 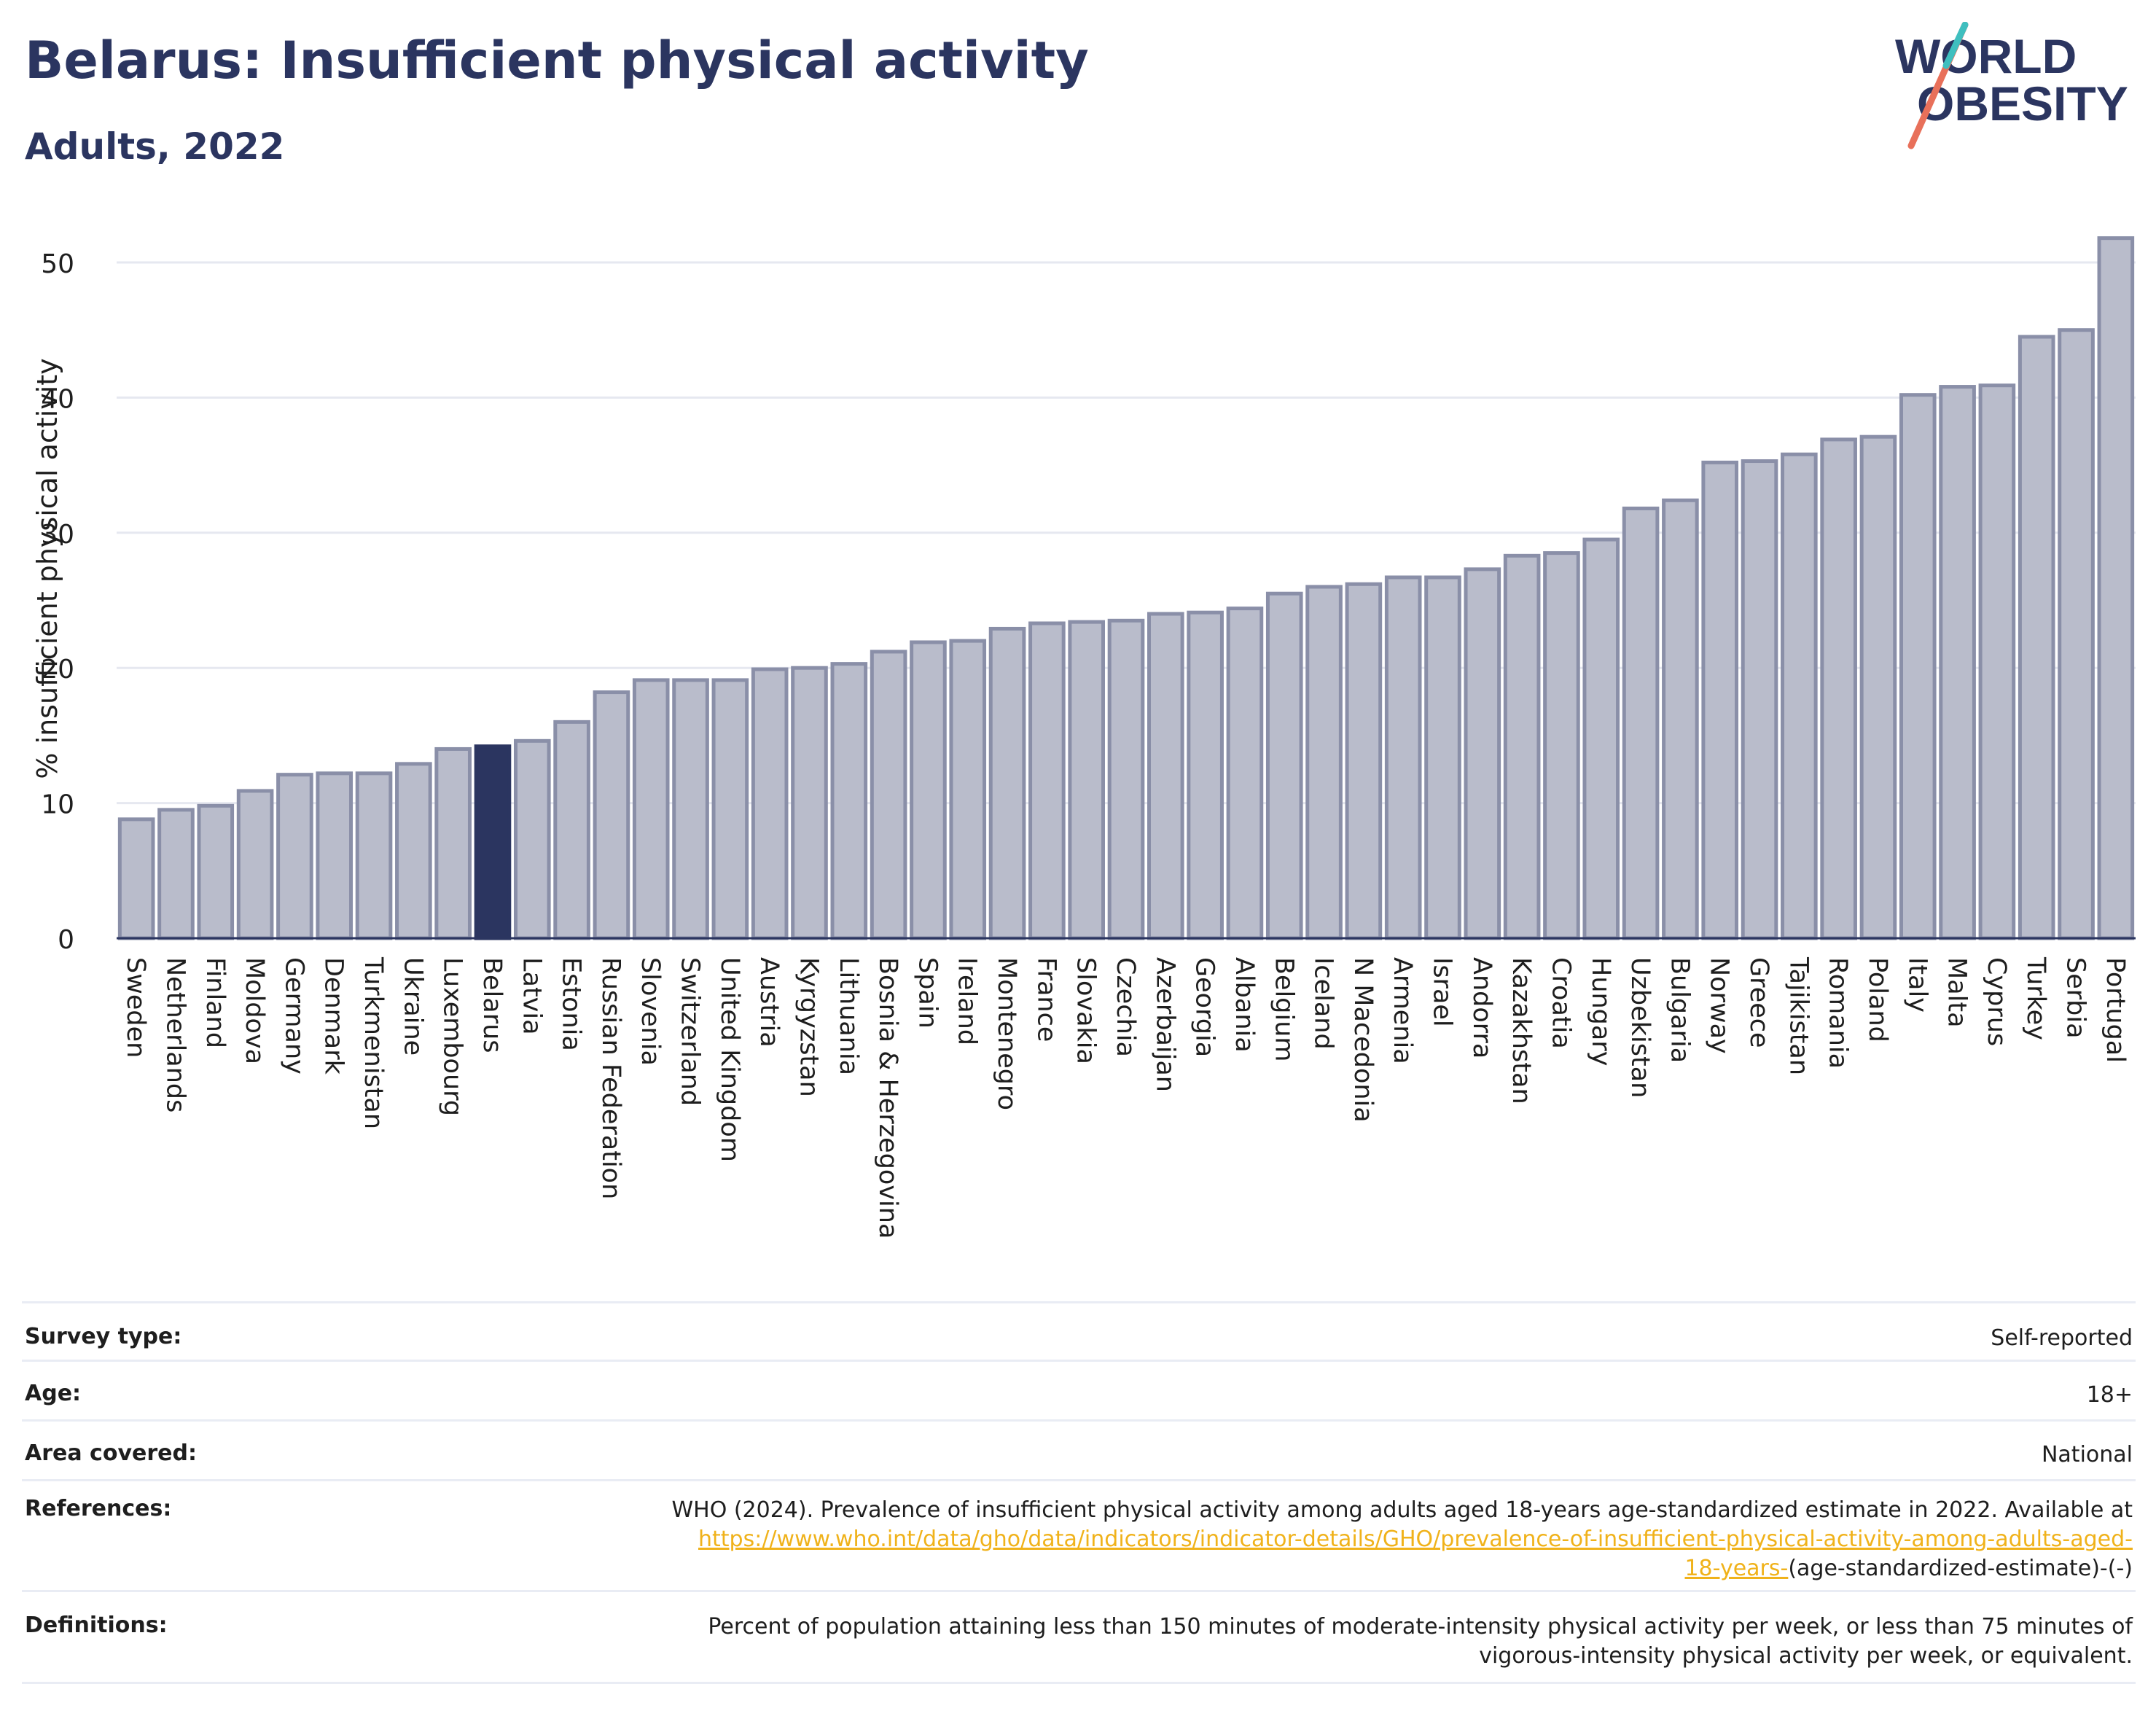 What do you see at coordinates (1244, 1005) in the screenshot?
I see `x-tick-label: Albania` at bounding box center [1244, 1005].